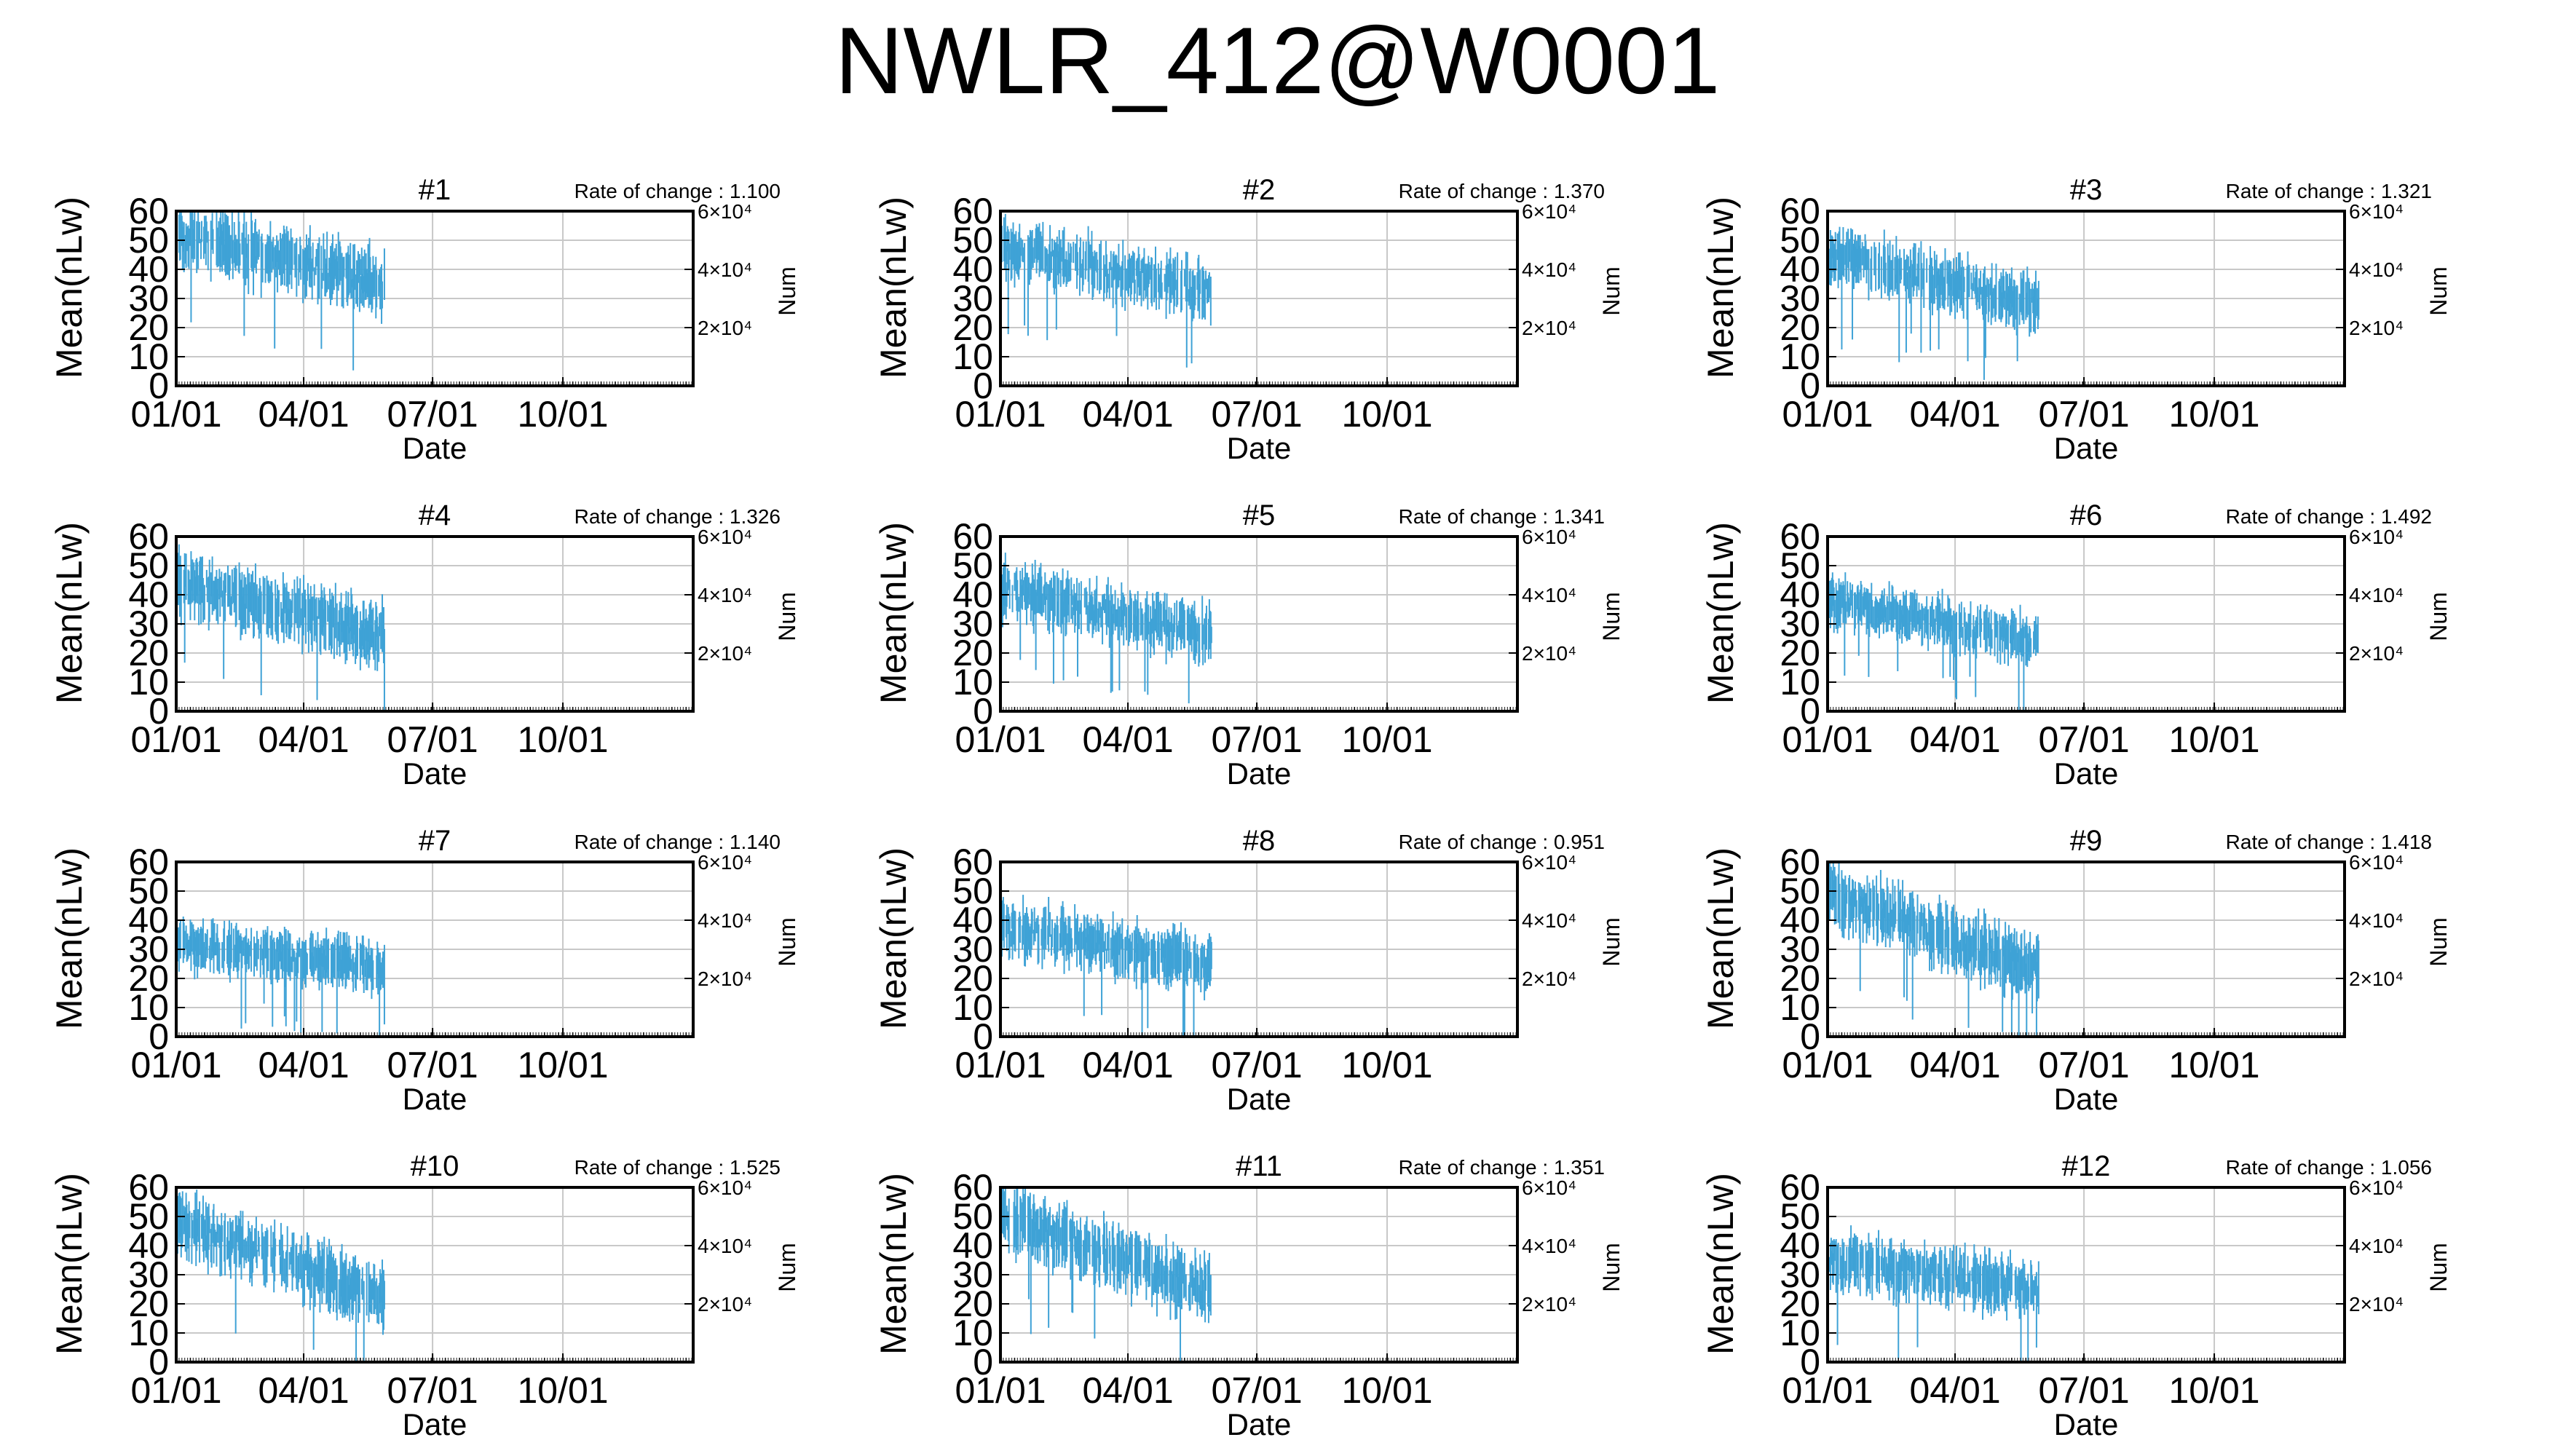 The image size is (2555, 1456). Describe the element at coordinates (2086, 515) in the screenshot. I see `subplot-title: #6` at that location.